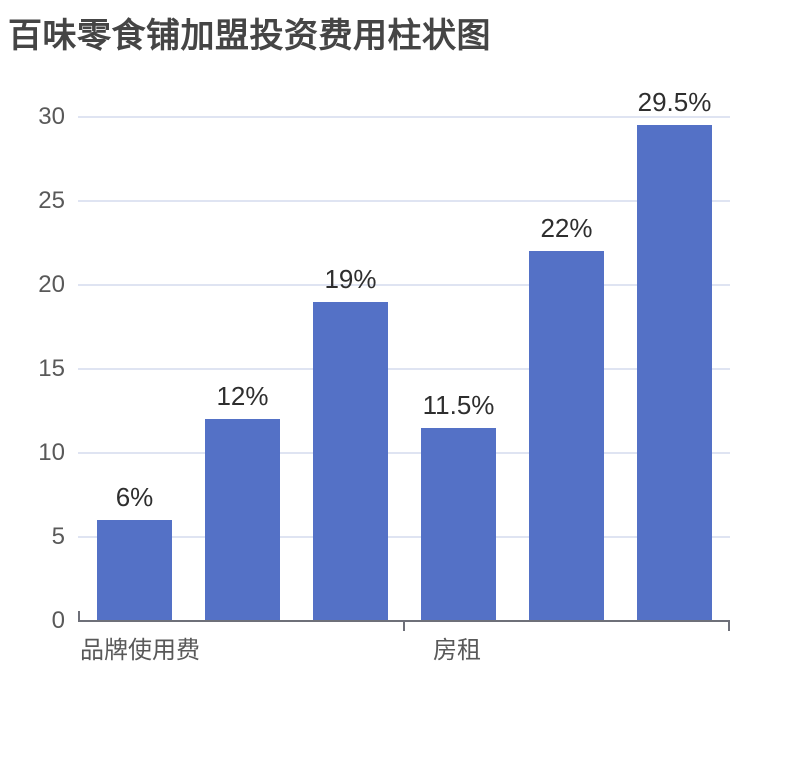 The width and height of the screenshot is (810, 760). Describe the element at coordinates (51, 368) in the screenshot. I see `y-axis-label-15: 15` at that location.